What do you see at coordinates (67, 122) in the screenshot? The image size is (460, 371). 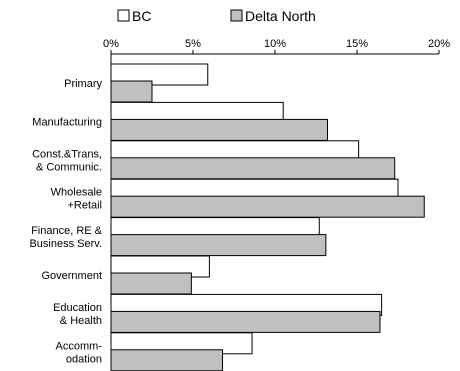 I see `category-label: Manufacturing` at bounding box center [67, 122].